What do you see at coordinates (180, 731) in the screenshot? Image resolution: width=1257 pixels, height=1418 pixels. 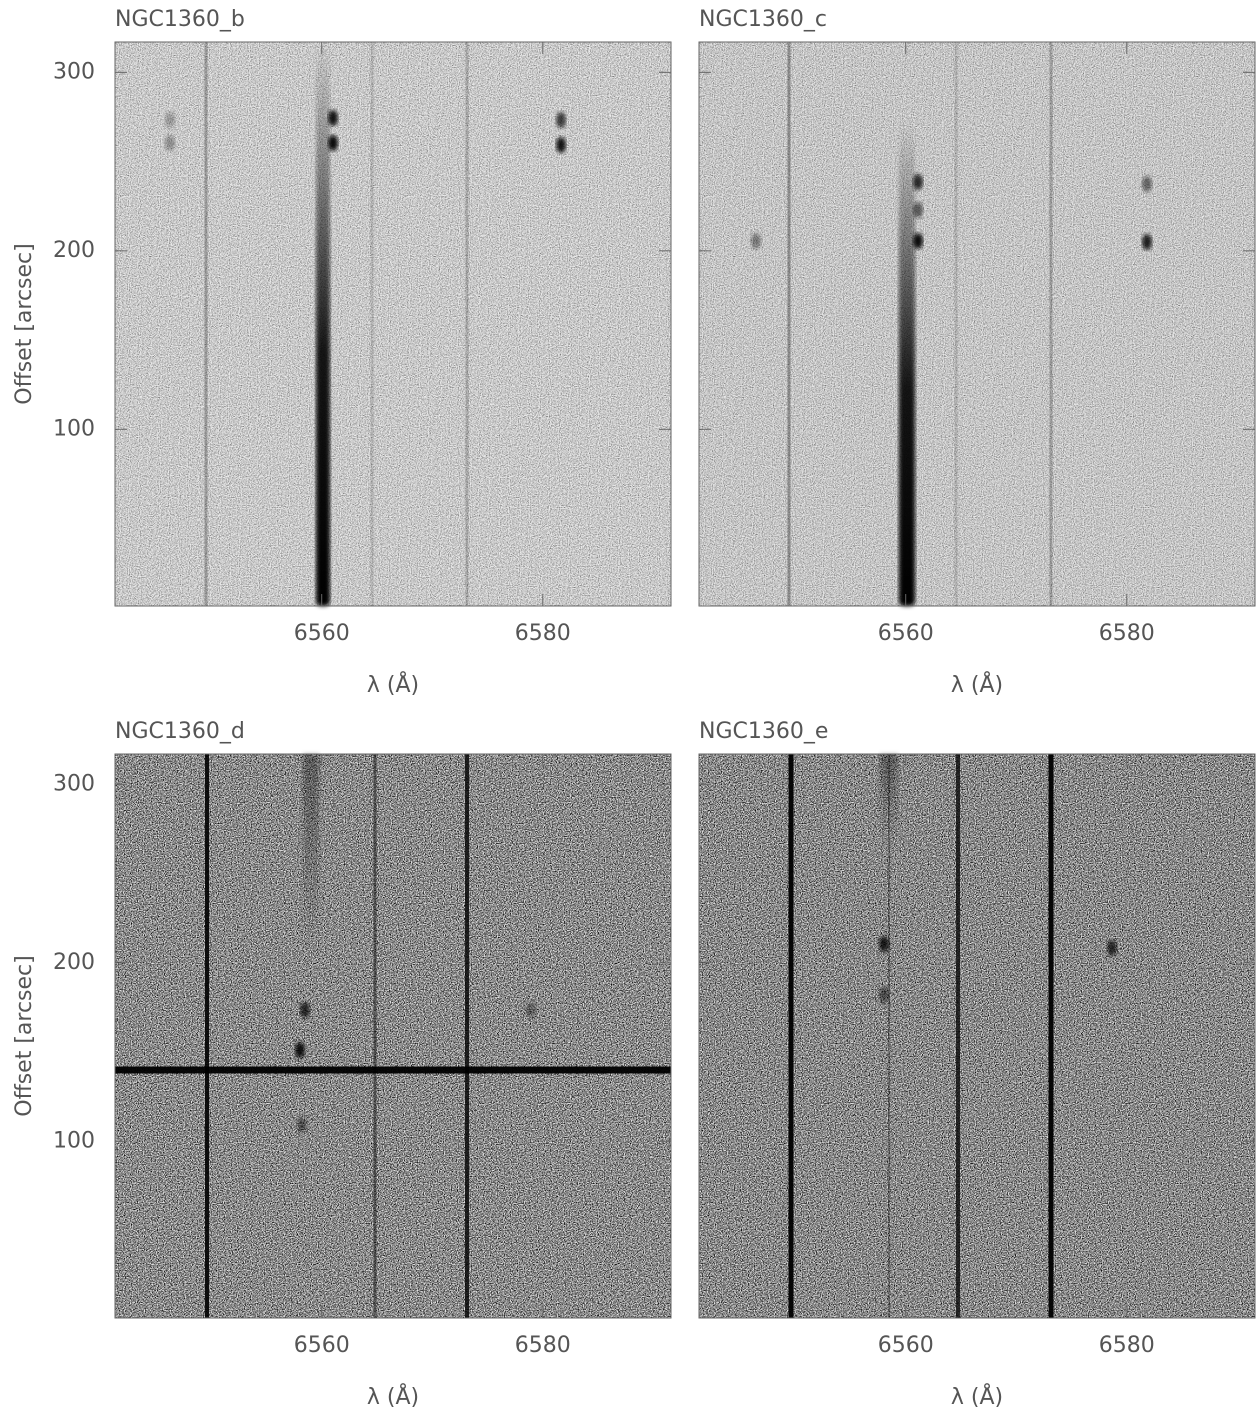 I see `panel-title: NGC1360_d` at bounding box center [180, 731].